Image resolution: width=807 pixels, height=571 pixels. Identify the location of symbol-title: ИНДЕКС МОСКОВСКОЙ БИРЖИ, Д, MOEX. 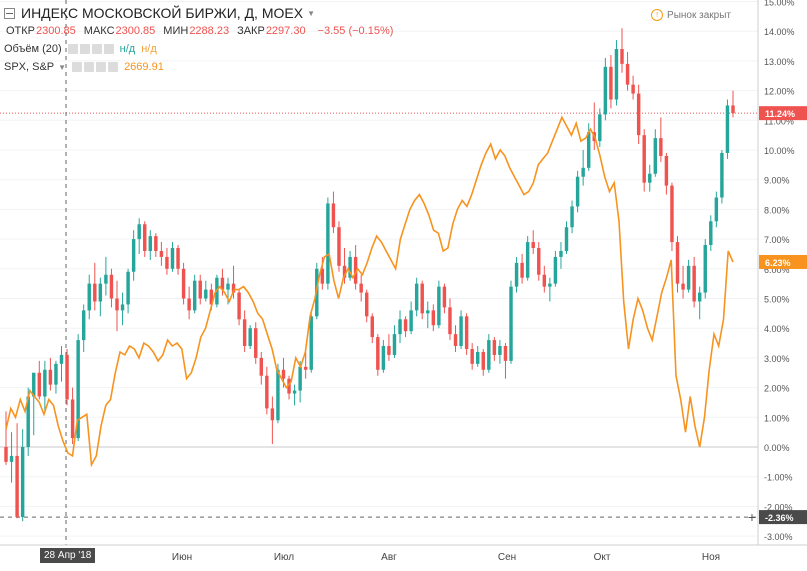
(162, 13).